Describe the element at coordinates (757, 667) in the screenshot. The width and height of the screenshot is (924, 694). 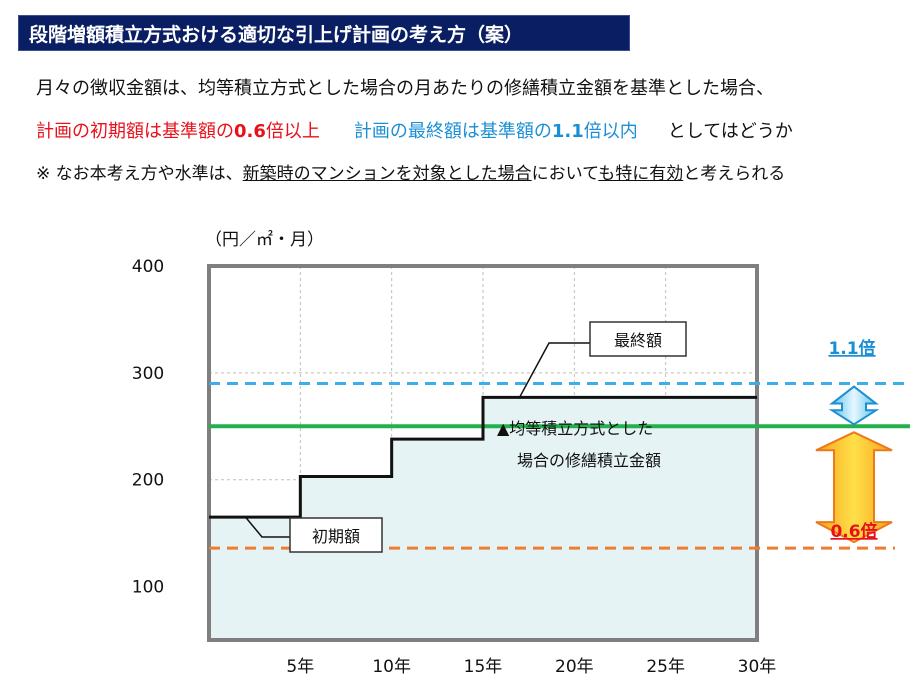
I see `x-tick-label: 30年` at that location.